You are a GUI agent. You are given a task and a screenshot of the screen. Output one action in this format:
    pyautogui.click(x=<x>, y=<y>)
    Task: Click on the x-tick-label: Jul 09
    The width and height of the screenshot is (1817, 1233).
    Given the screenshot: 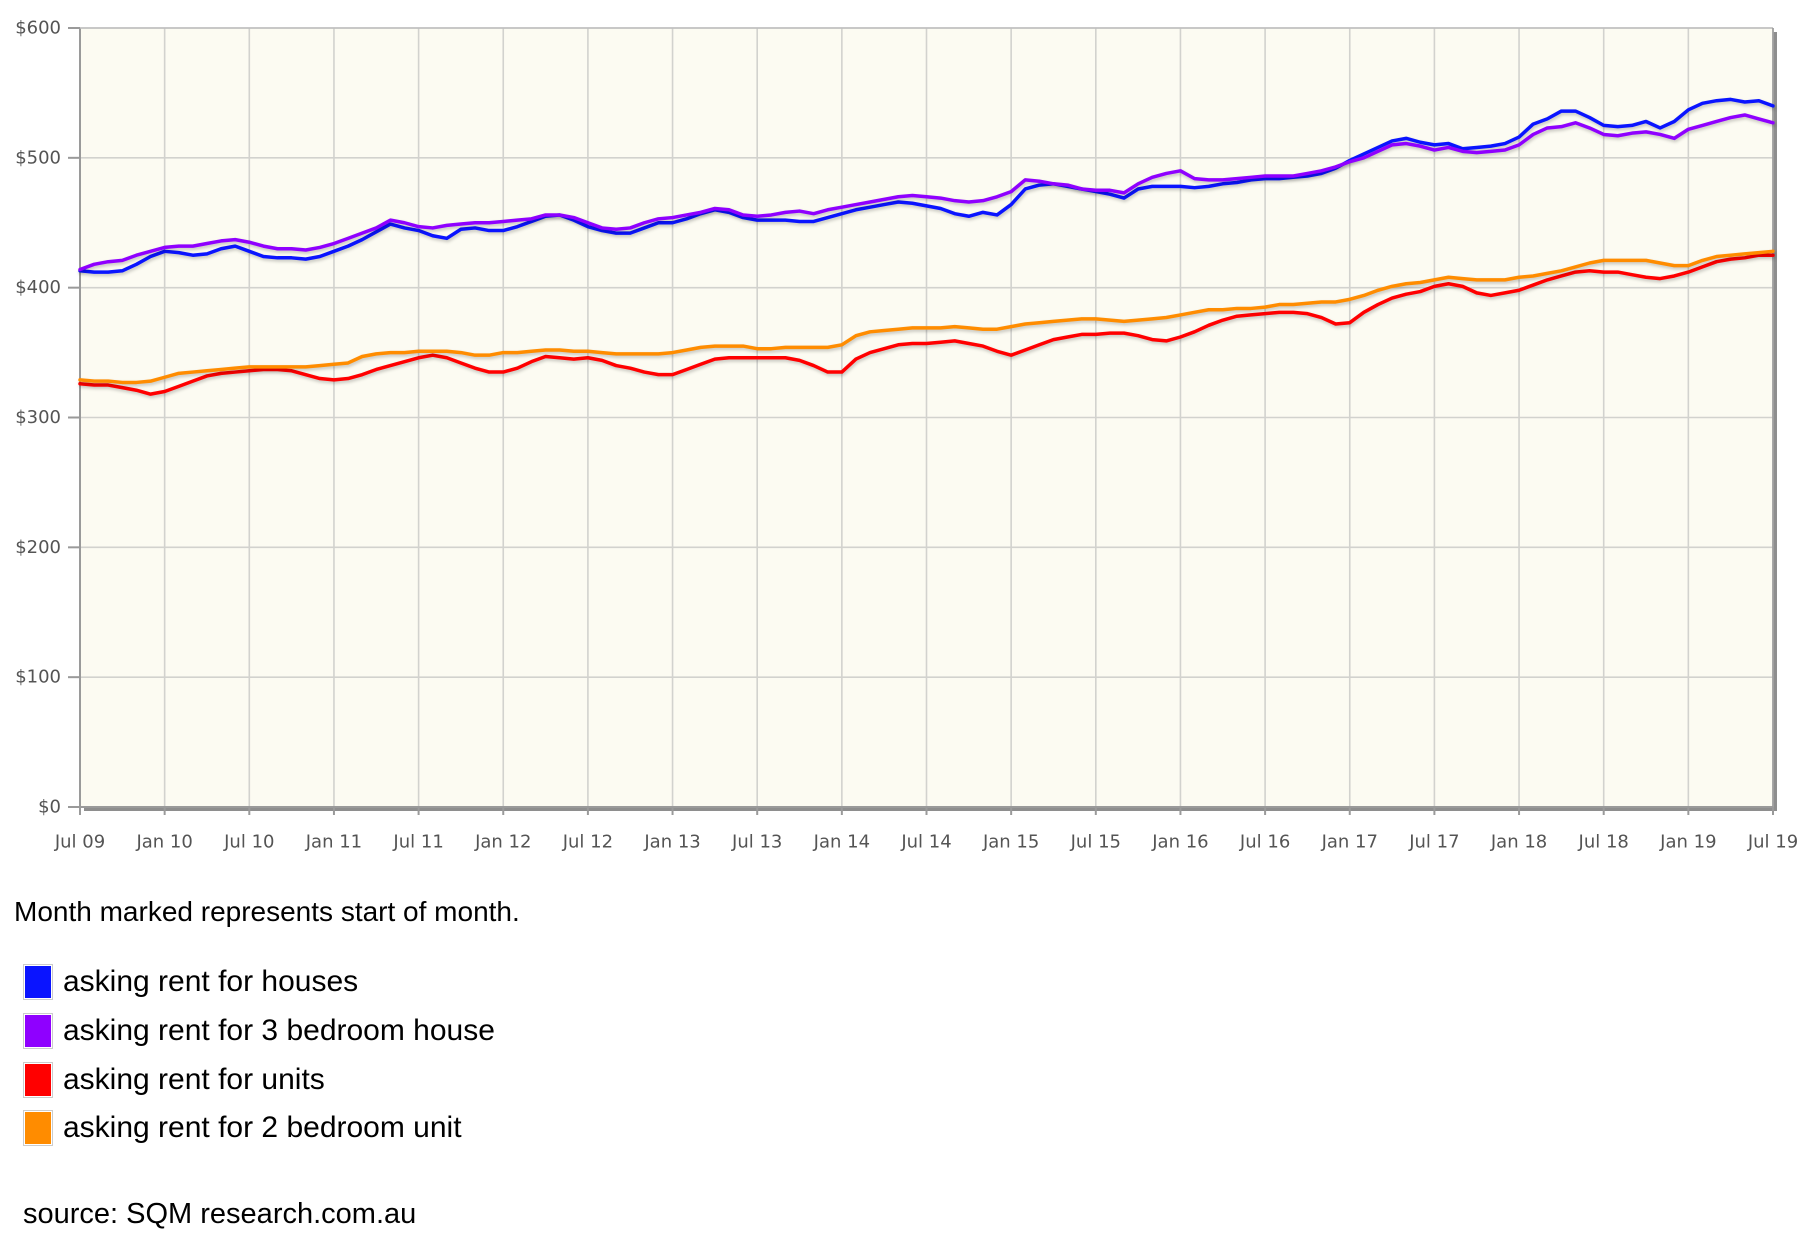 What is the action you would take?
    pyautogui.click(x=79, y=842)
    